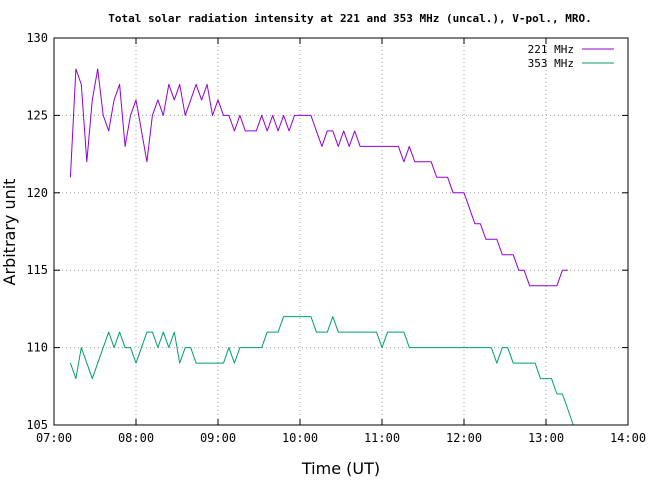 This screenshot has width=650, height=480. Describe the element at coordinates (37, 425) in the screenshot. I see `y-tick-label: 105` at that location.